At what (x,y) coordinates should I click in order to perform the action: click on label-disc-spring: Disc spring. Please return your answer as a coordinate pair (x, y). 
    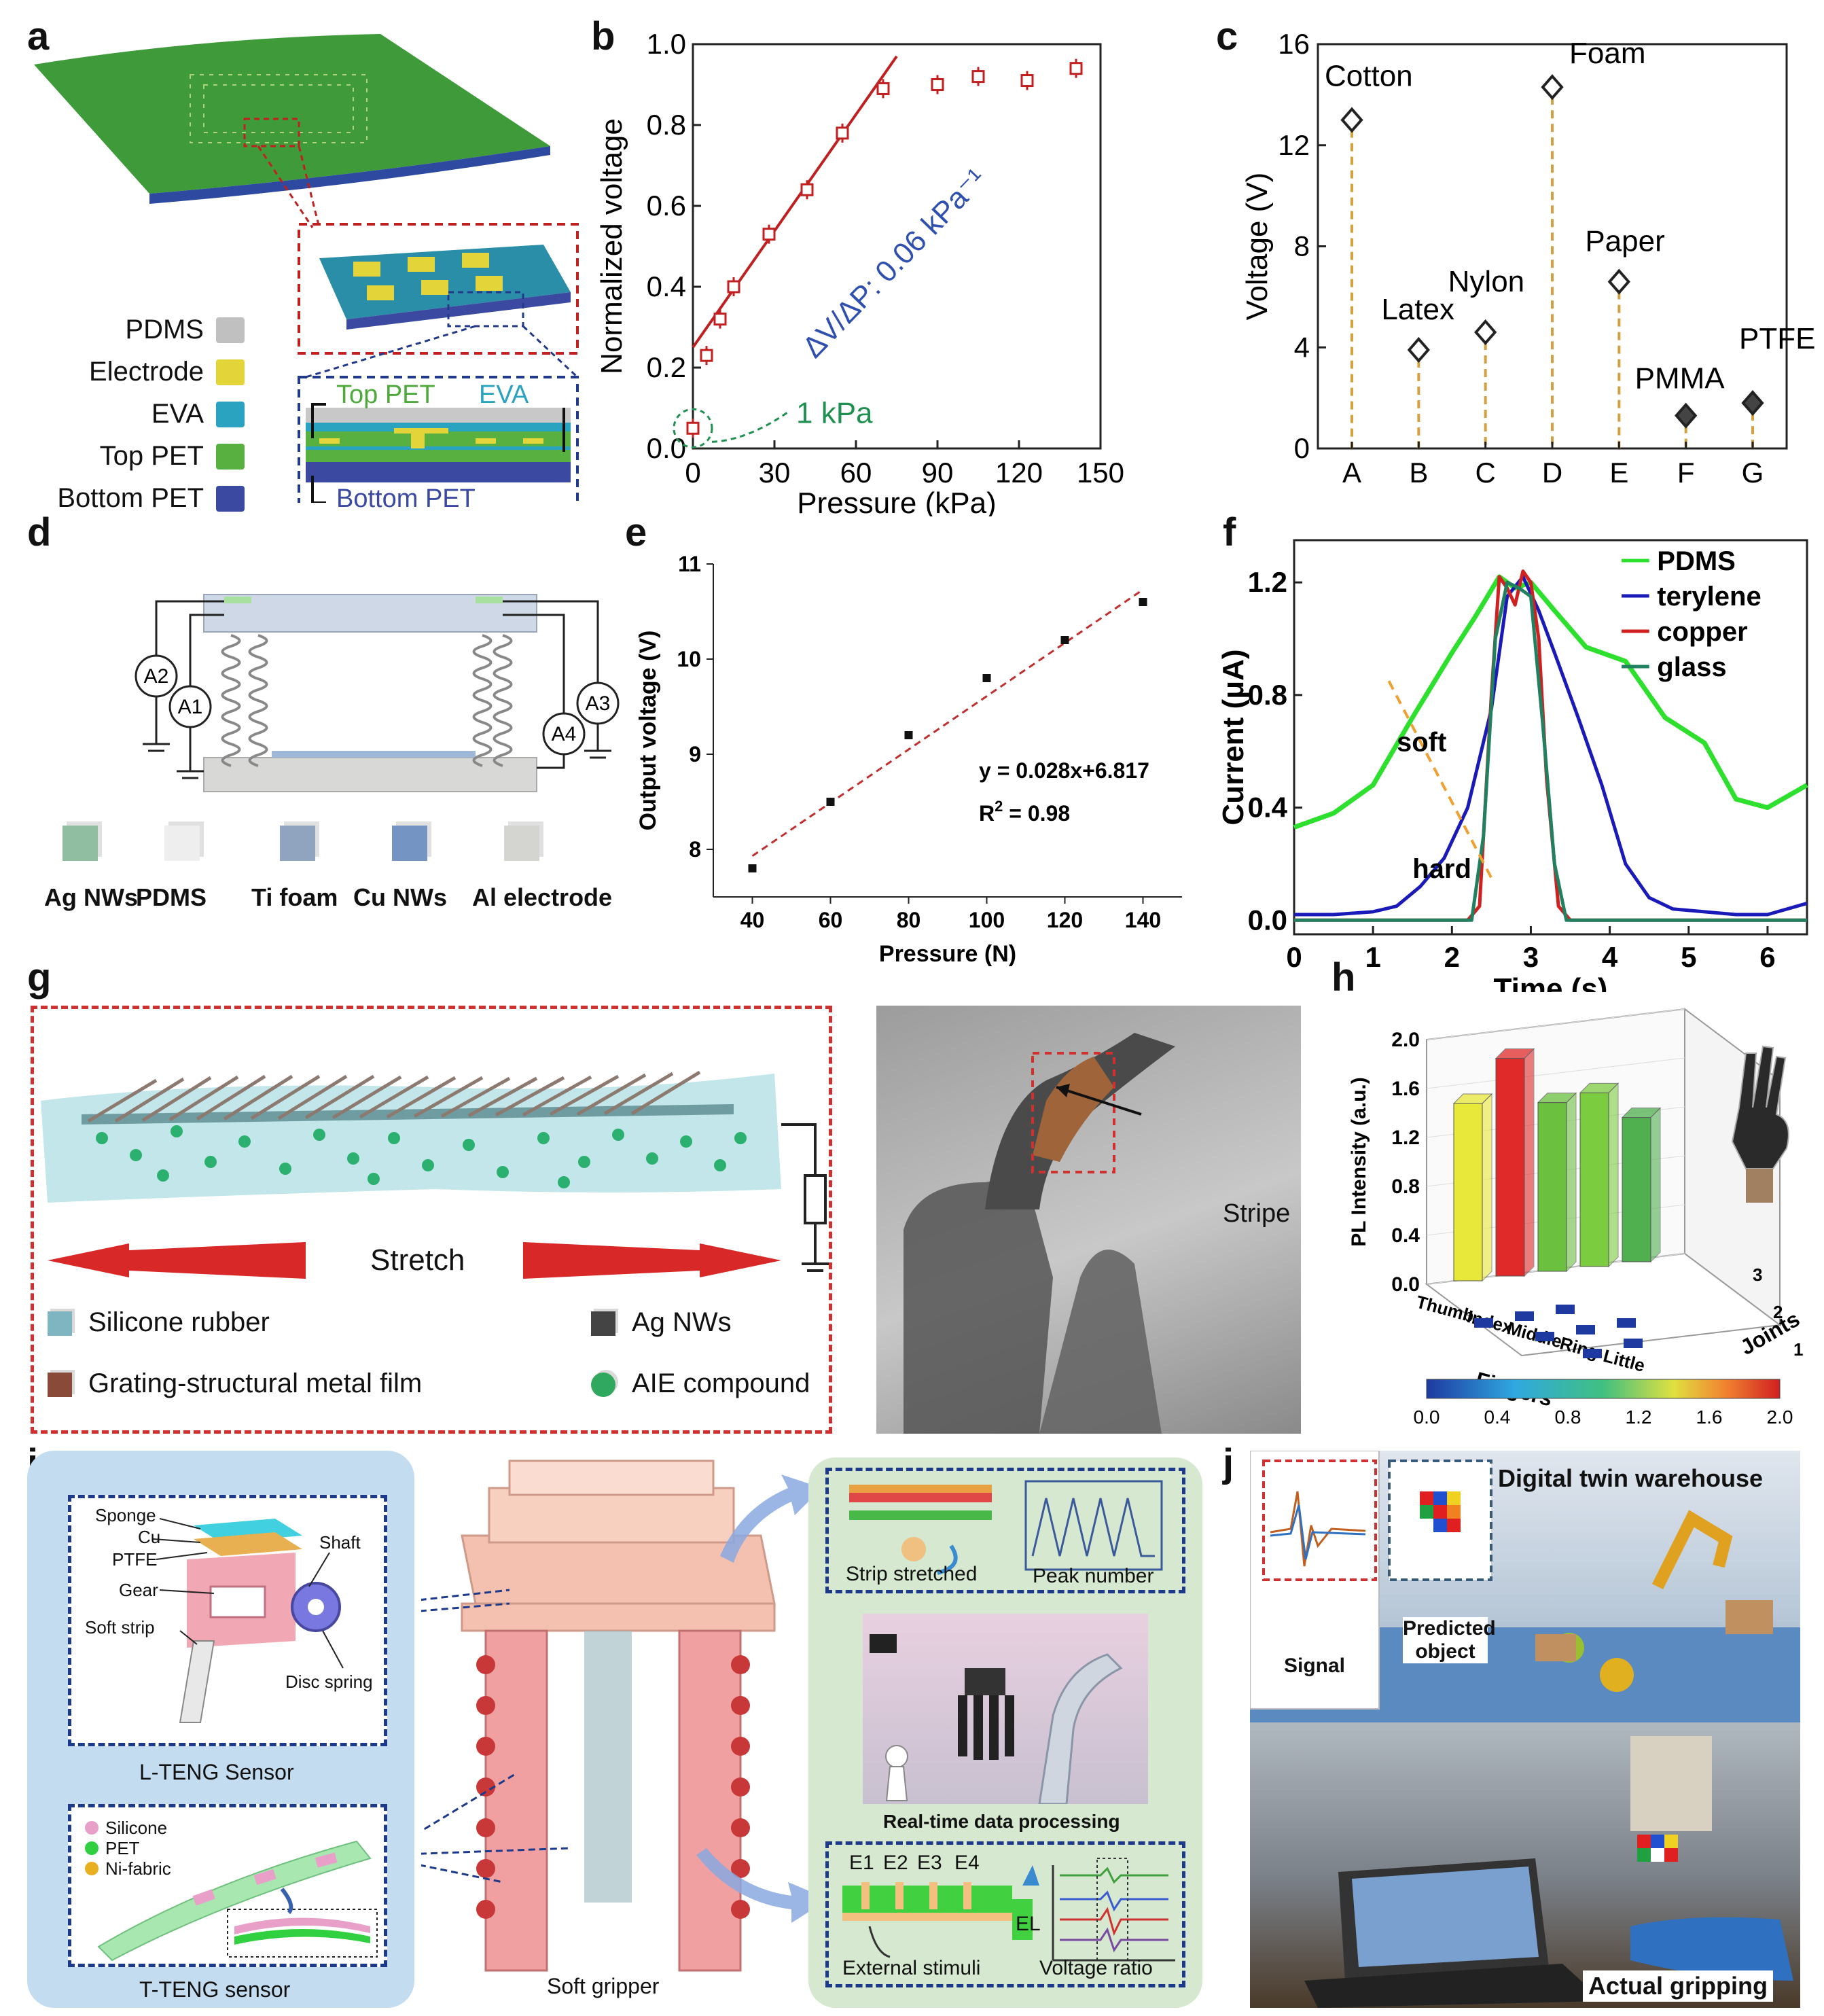
    Looking at the image, I should click on (329, 1682).